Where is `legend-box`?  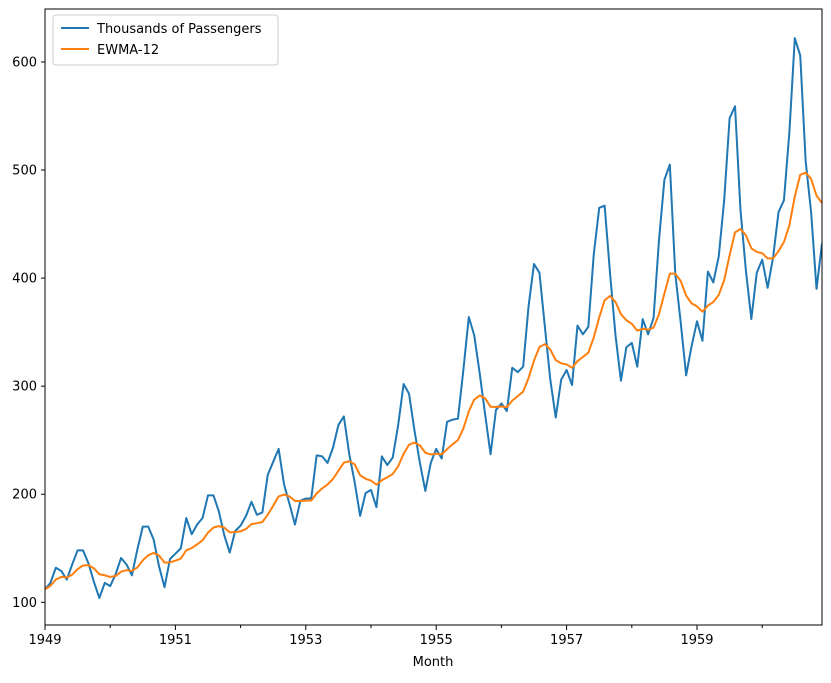
legend-box is located at coordinates (165, 40).